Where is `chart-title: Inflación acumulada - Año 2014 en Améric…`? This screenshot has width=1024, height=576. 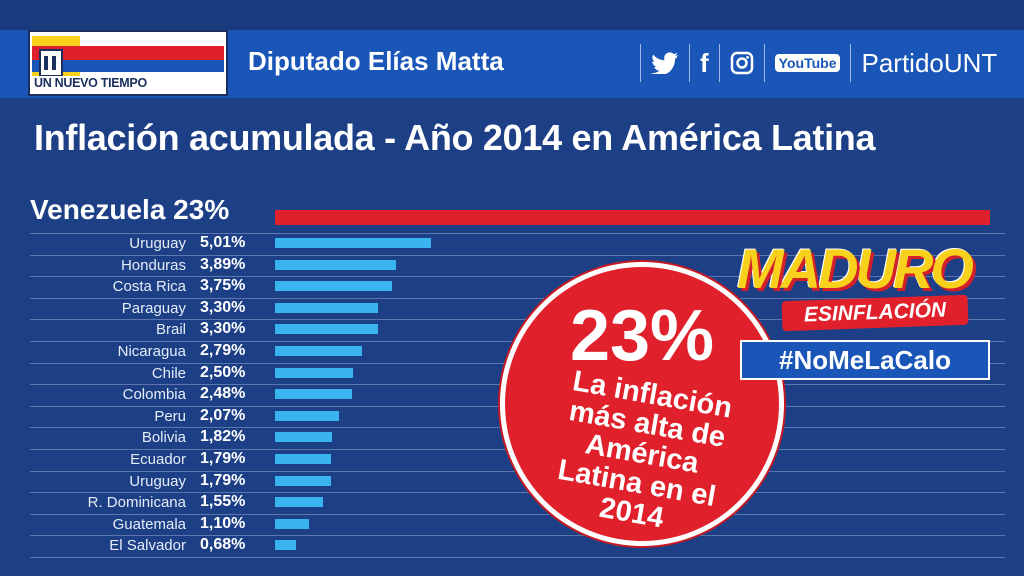 chart-title: Inflación acumulada - Año 2014 en Améric… is located at coordinates (455, 137).